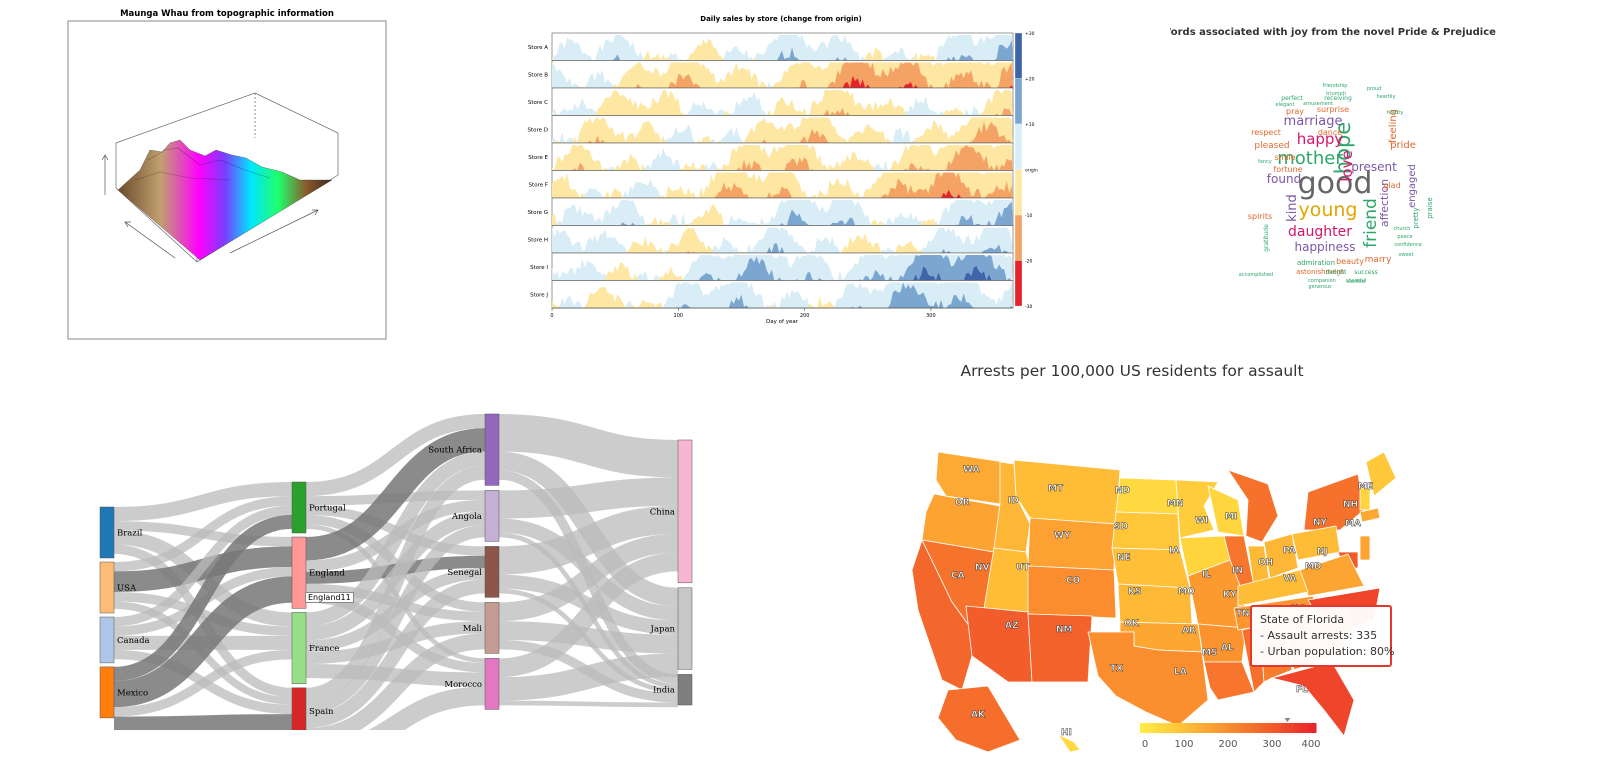 Image resolution: width=1600 pixels, height=776 pixels. Describe the element at coordinates (537, 130) in the screenshot. I see `horizon-row-label: Store D` at that location.